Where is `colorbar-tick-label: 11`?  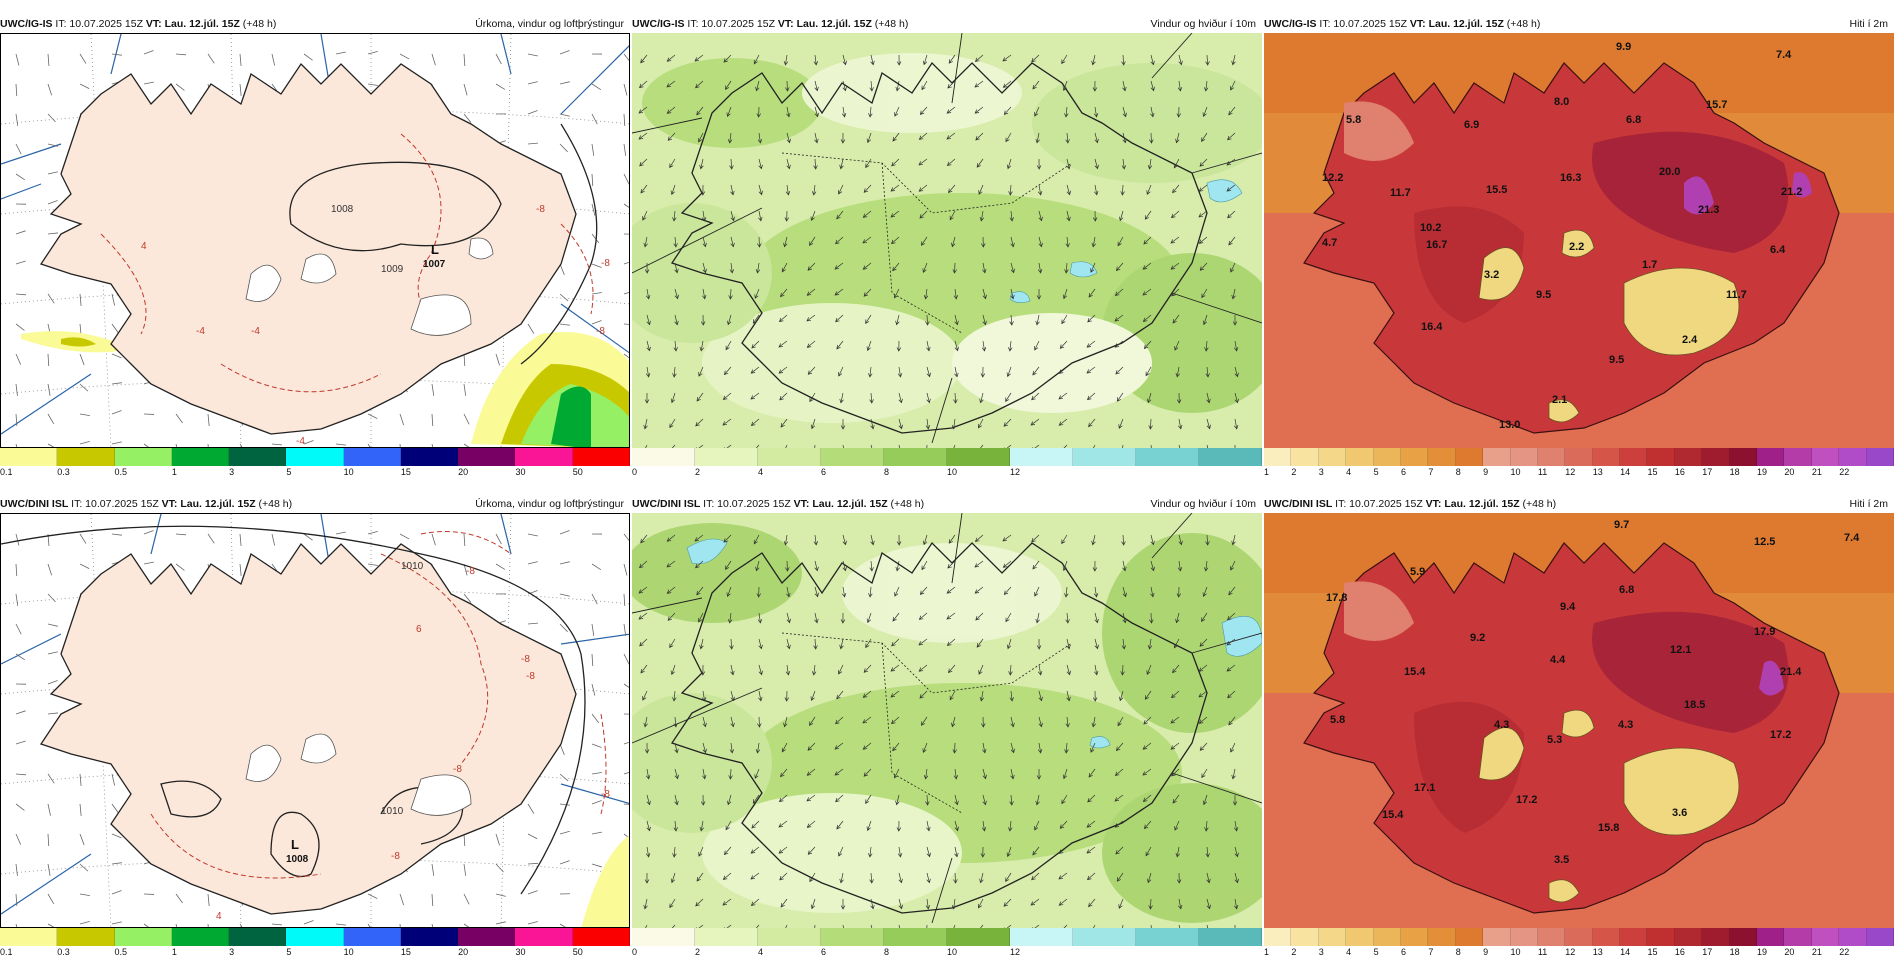
colorbar-tick-label: 11 is located at coordinates (1542, 952).